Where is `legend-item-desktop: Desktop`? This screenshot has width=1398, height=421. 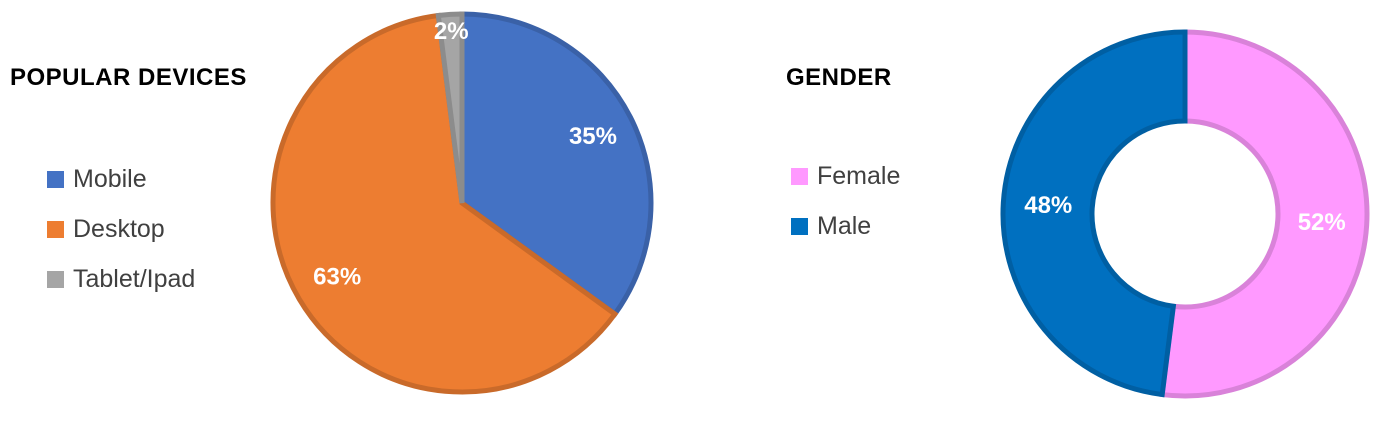 legend-item-desktop: Desktop is located at coordinates (121, 229).